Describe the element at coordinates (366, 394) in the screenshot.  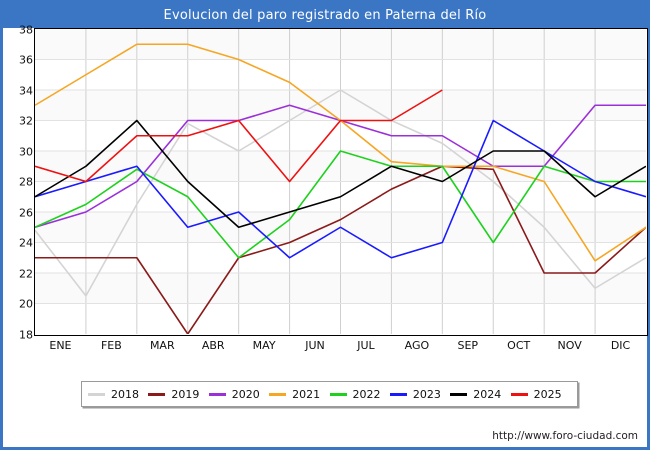
I see `legend-label: 2022` at that location.